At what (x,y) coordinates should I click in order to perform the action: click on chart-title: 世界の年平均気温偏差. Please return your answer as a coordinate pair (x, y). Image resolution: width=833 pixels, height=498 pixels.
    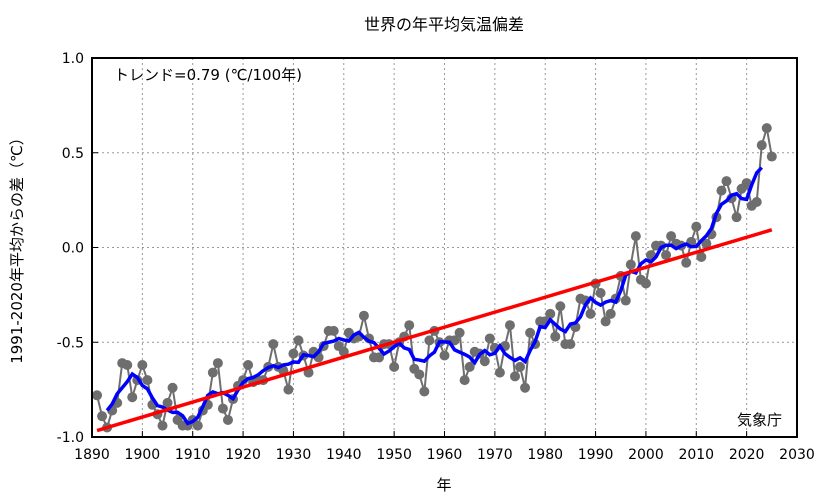
    Looking at the image, I should click on (444, 24).